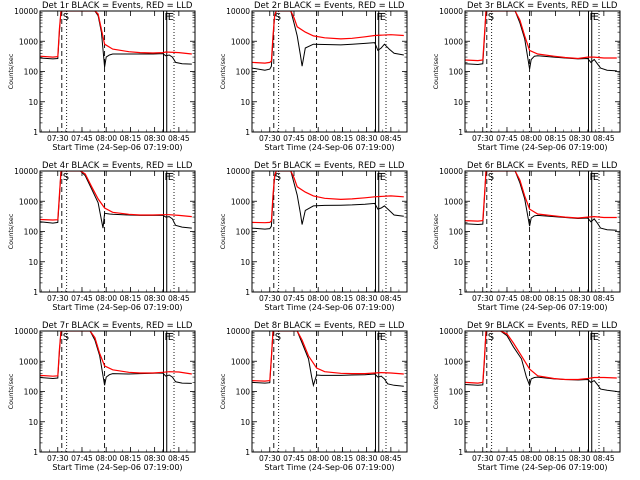 This screenshot has width=640, height=480. Describe the element at coordinates (117, 326) in the screenshot. I see `panel-title: Det 7r BLACK = Events, RED = LLD` at that location.